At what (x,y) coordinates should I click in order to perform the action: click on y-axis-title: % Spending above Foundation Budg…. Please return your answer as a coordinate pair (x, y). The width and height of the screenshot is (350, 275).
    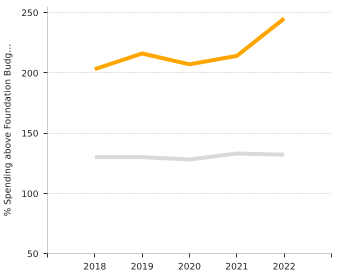
    Looking at the image, I should click on (8, 130).